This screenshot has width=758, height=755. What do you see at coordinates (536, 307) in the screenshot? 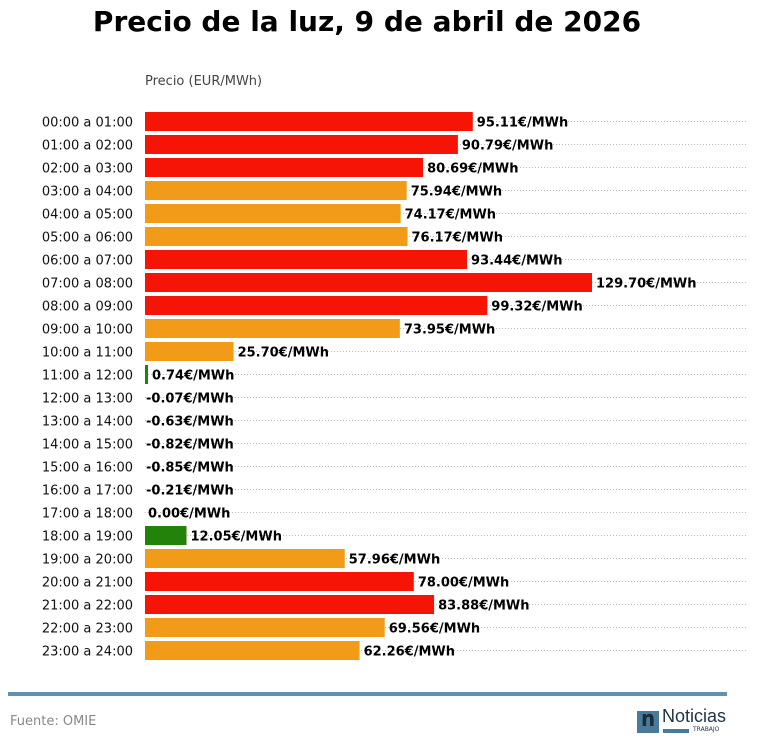
I see `data-label: 99.32€/MWh` at bounding box center [536, 307].